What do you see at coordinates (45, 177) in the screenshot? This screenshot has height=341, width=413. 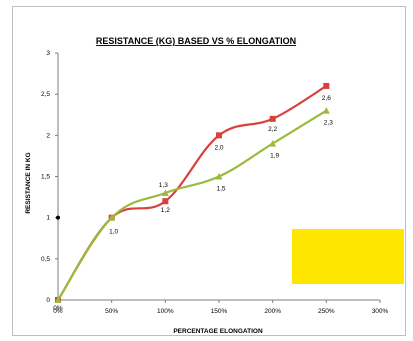 I see `y-tick-label: 1,5` at bounding box center [45, 177].